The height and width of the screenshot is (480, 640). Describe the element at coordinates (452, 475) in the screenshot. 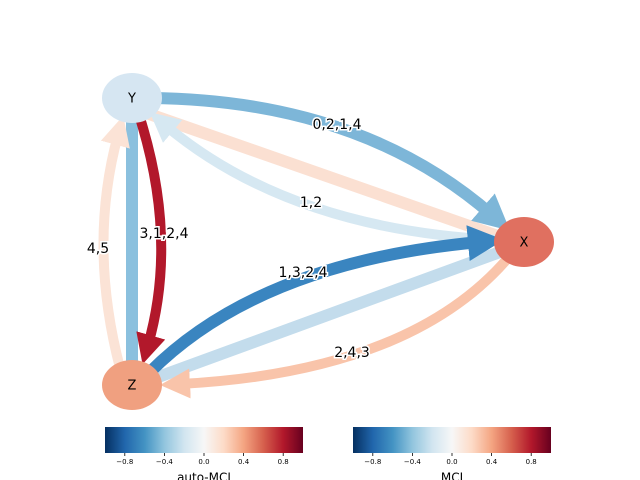

I see `colorbar-title: MCI` at that location.